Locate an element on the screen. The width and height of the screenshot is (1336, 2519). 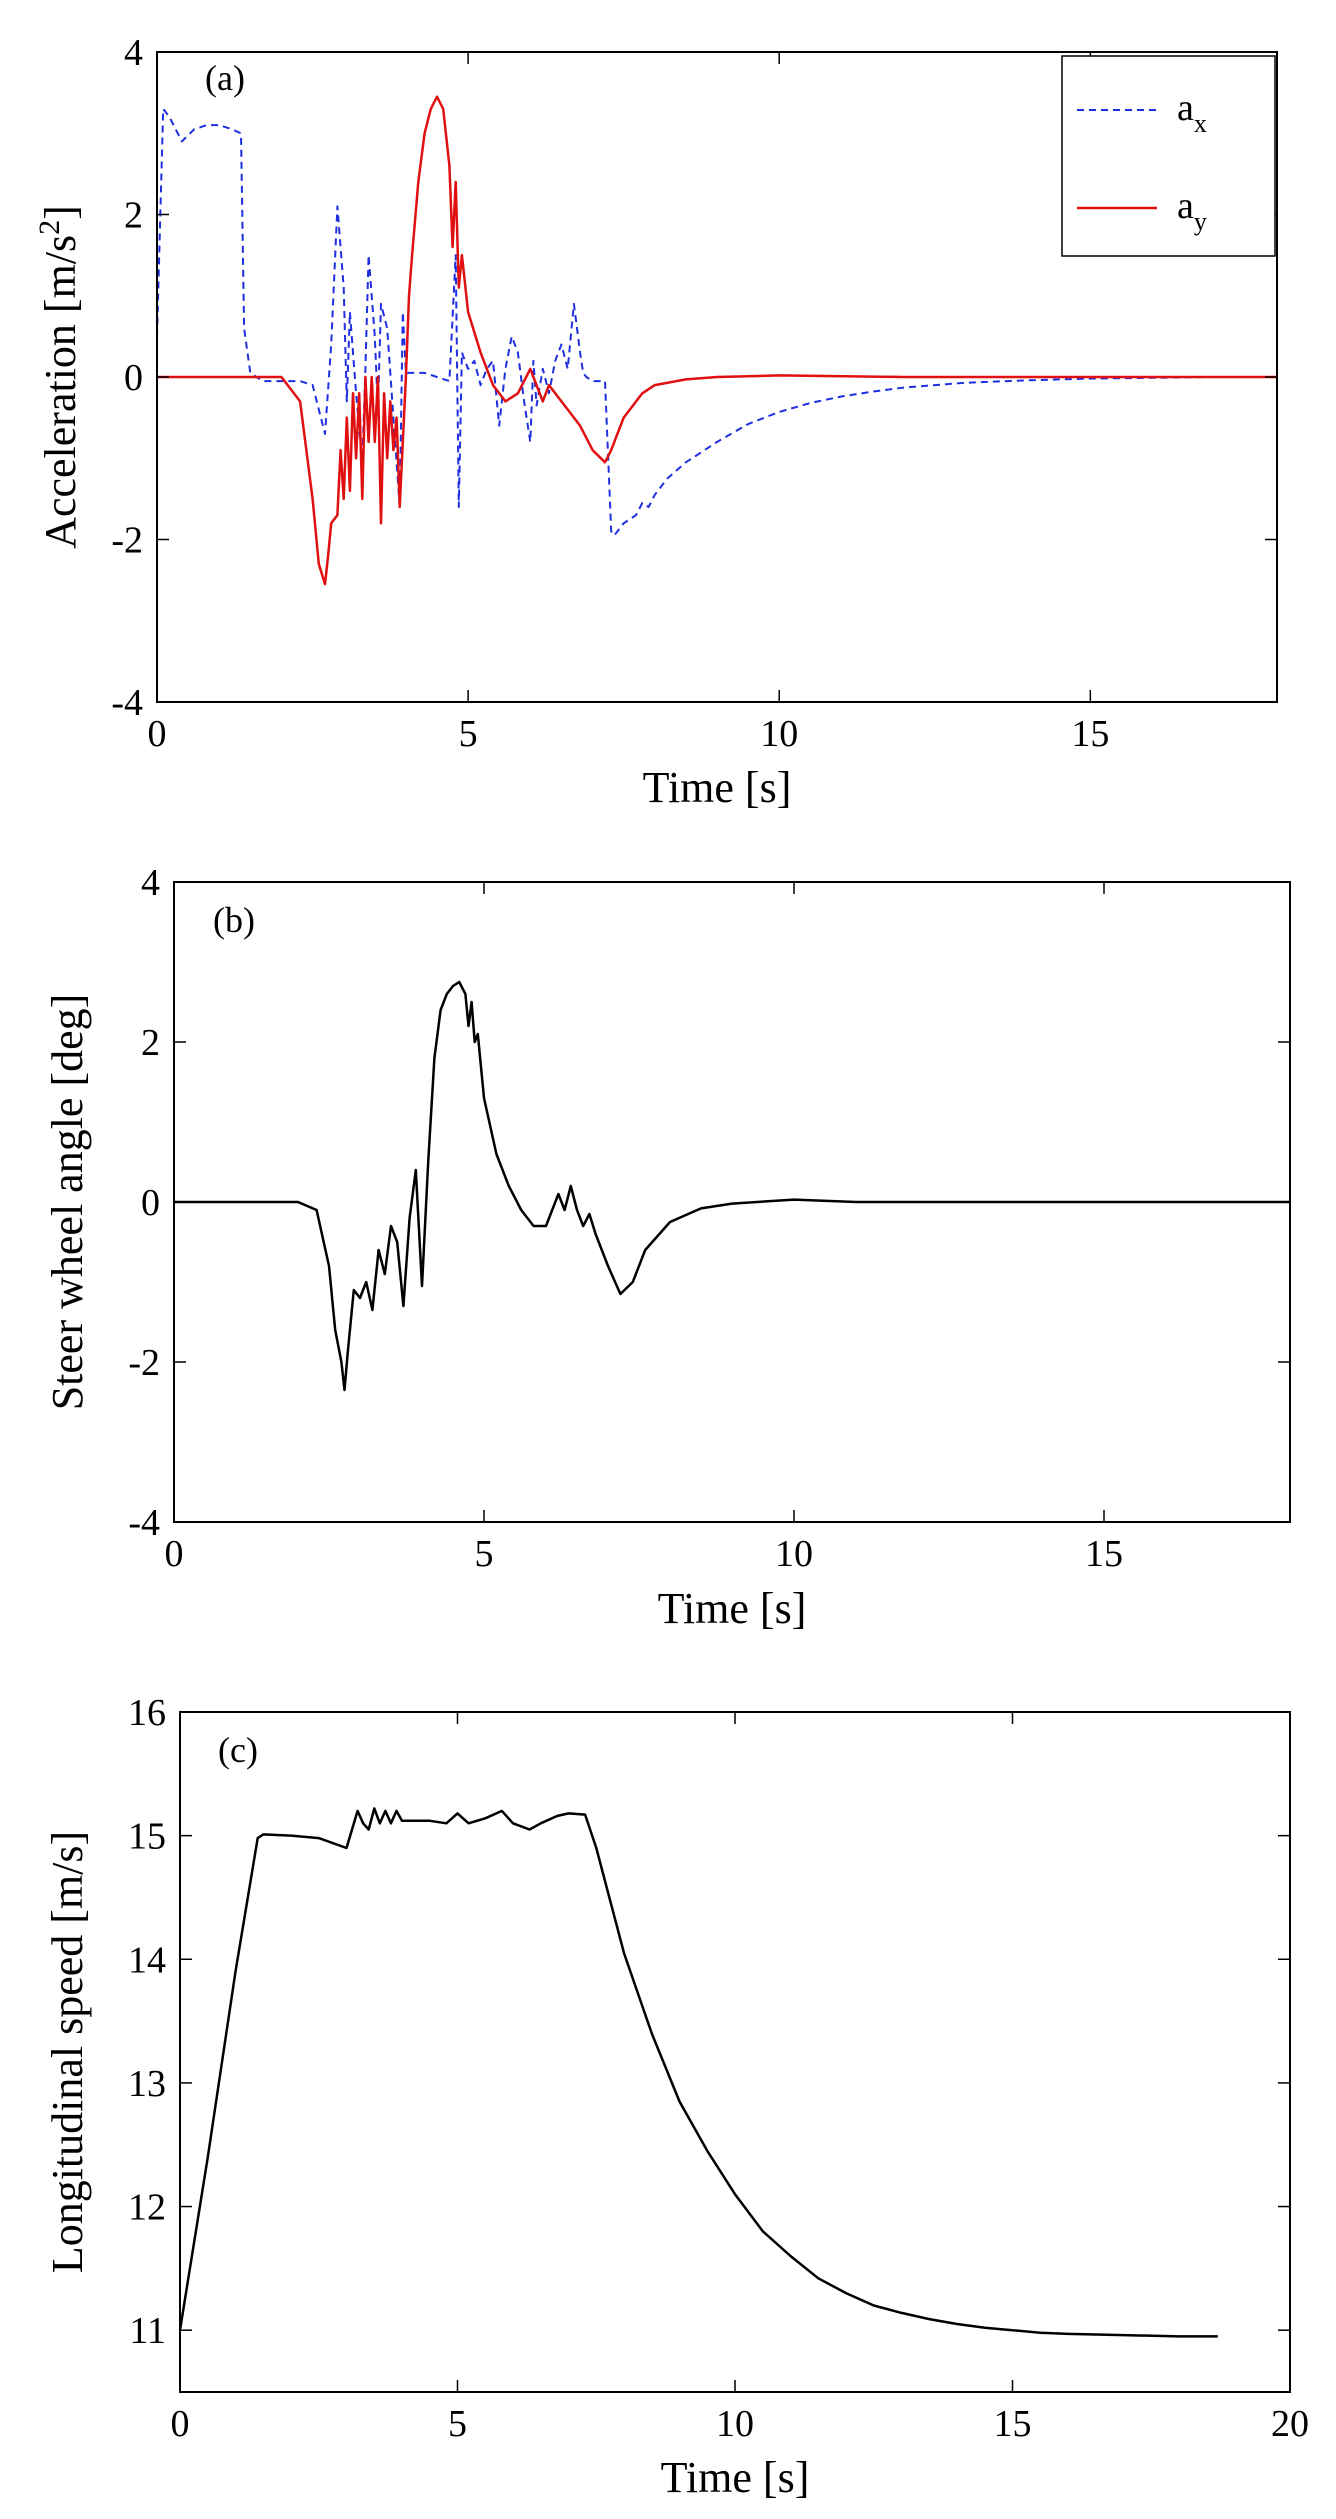
acceleration-legend: ax ay is located at coordinates (1168, 156).